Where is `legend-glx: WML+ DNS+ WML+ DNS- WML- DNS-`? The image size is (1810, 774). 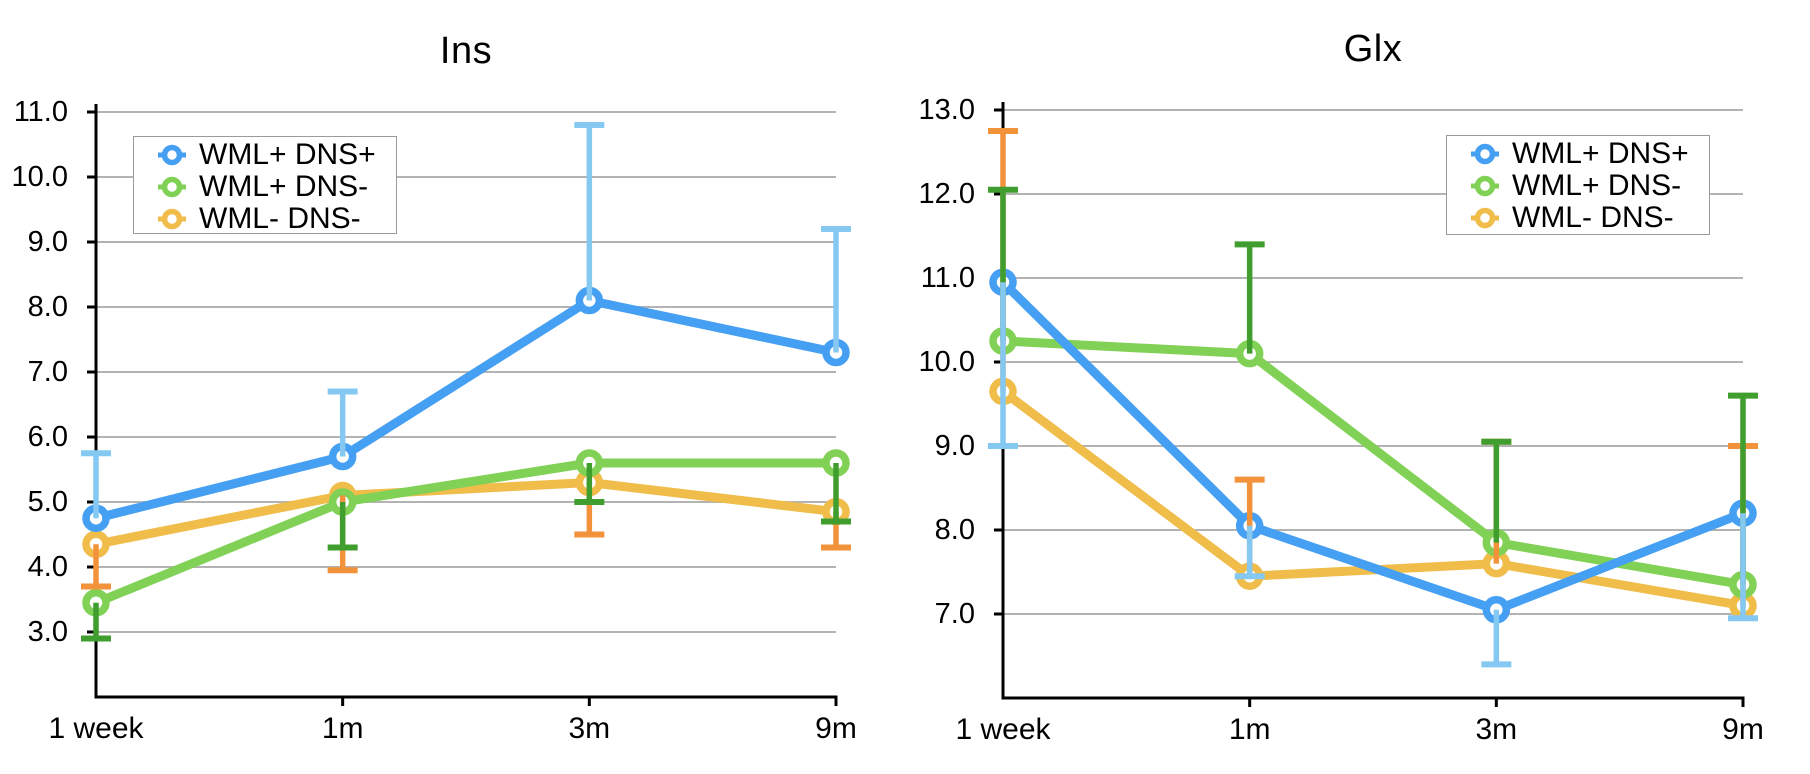 legend-glx: WML+ DNS+ WML+ DNS- WML- DNS- is located at coordinates (1578, 185).